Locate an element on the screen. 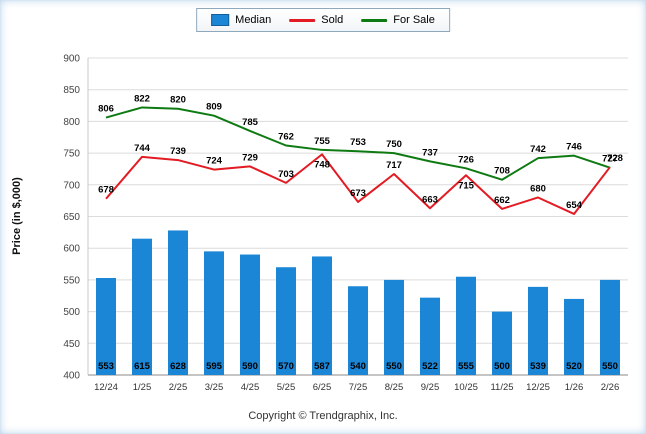 Image resolution: width=646 pixels, height=434 pixels. median-bar-label: 590 is located at coordinates (250, 366).